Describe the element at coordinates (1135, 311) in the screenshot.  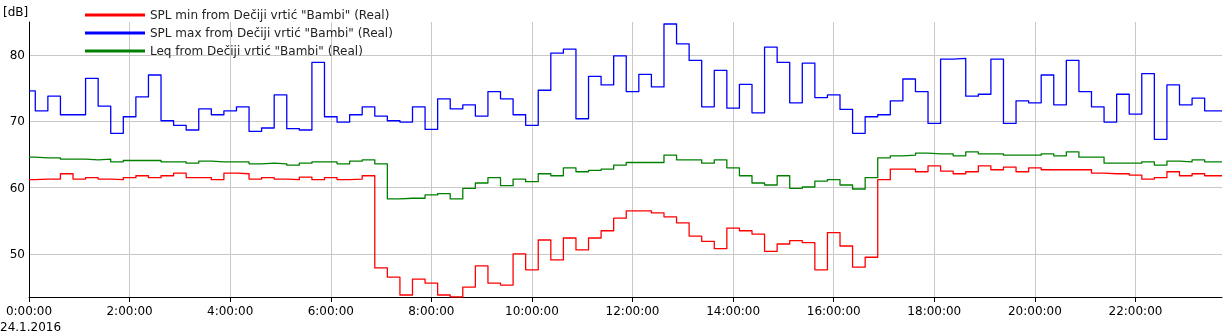
I see `x-tick-label: 22:00:00` at that location.